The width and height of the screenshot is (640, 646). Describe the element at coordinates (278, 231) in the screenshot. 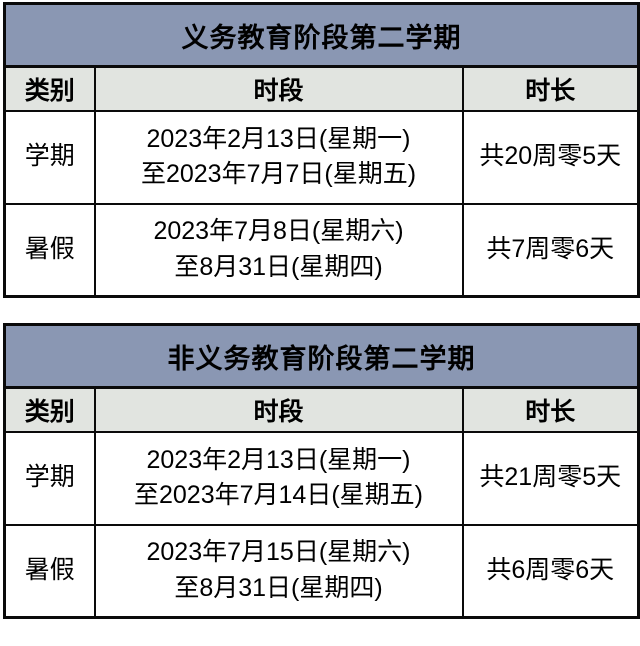

I see `period-start: 2023年7月8日(星期六)` at that location.